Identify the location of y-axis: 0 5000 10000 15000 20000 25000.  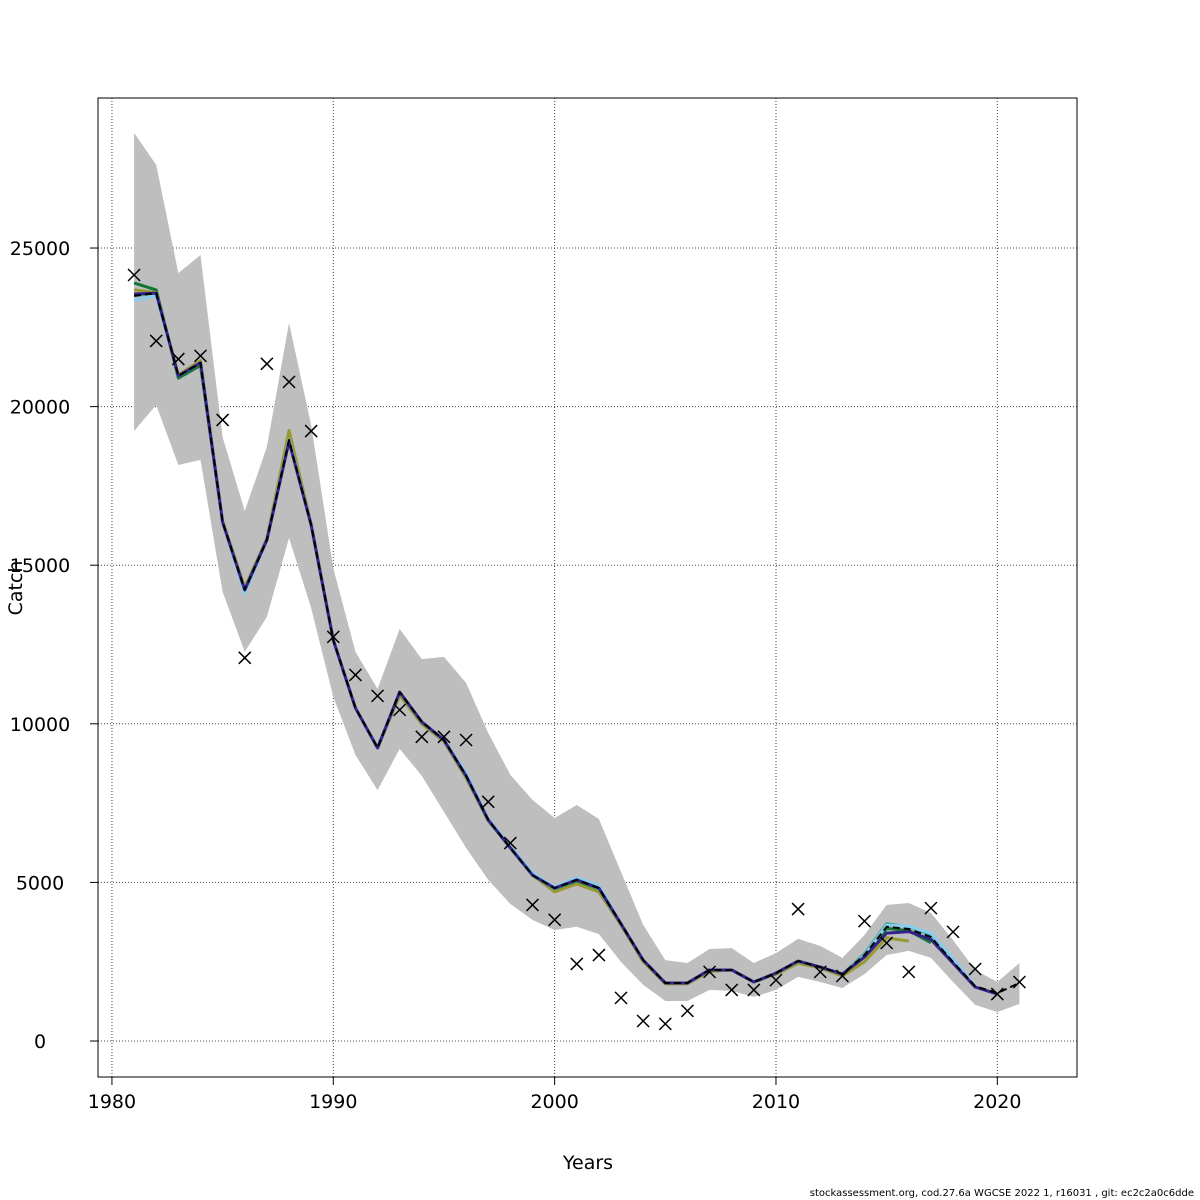
(54, 645).